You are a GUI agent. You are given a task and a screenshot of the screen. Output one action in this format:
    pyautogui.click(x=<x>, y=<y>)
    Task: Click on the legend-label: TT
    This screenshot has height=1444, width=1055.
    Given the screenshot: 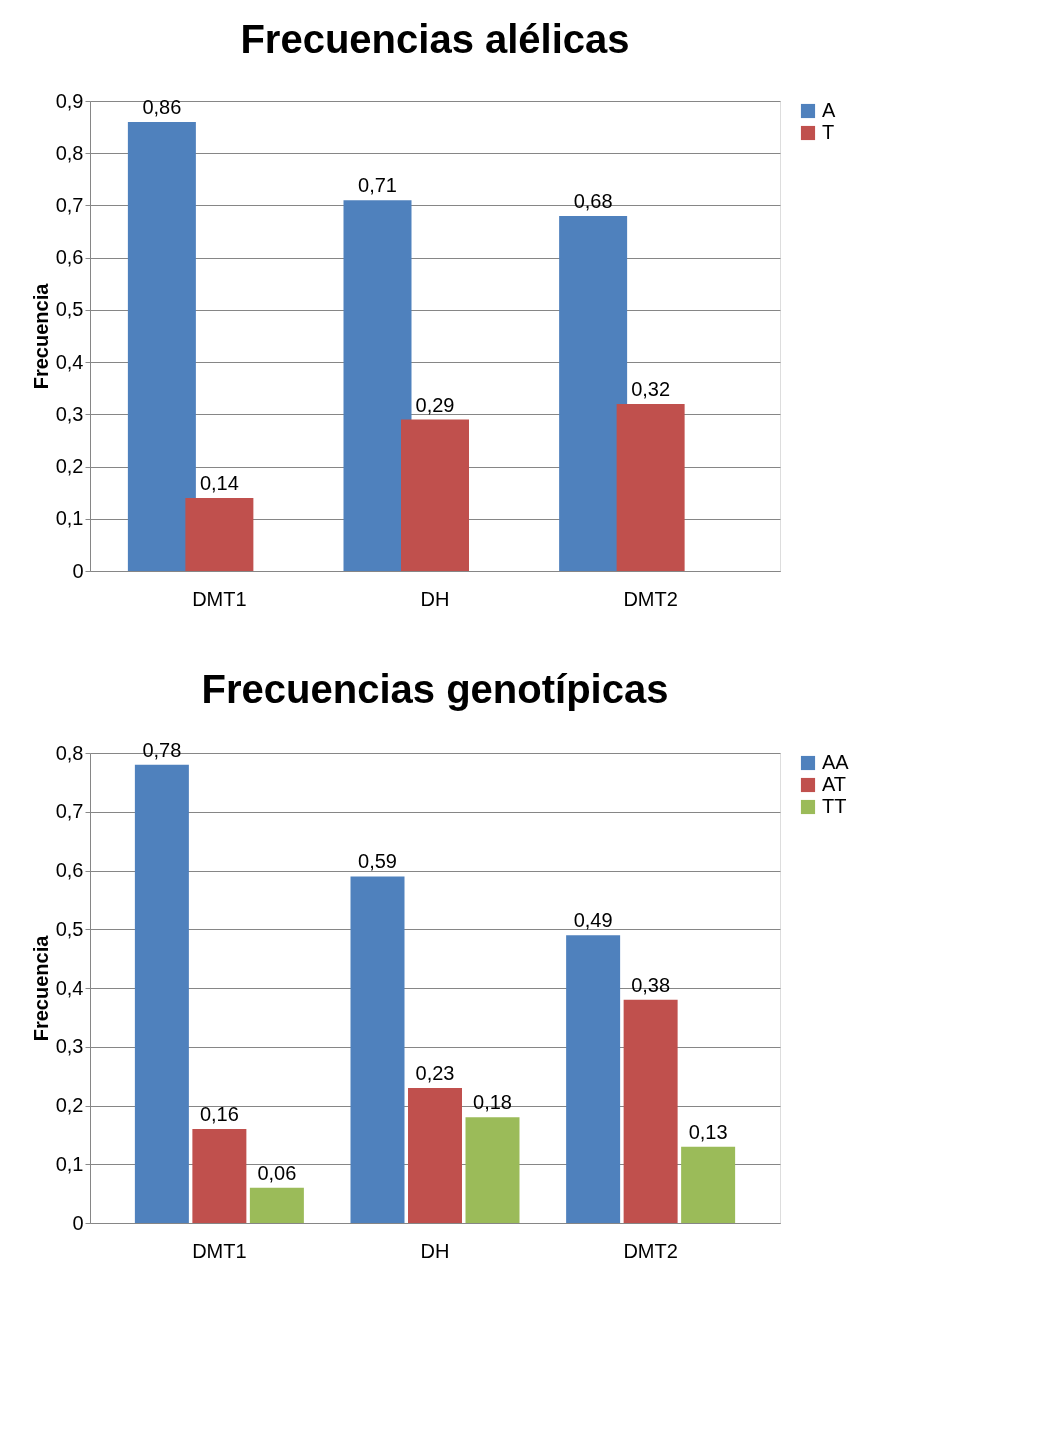 What is the action you would take?
    pyautogui.click(x=834, y=806)
    